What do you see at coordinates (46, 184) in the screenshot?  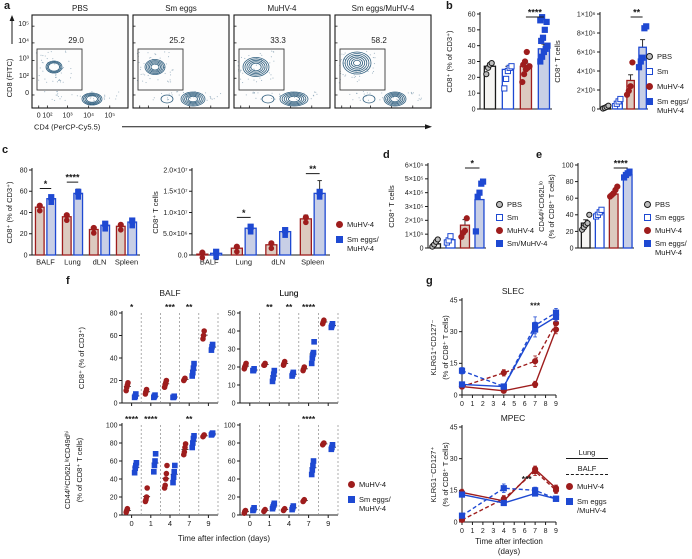 I see `significance-stars: *` at bounding box center [46, 184].